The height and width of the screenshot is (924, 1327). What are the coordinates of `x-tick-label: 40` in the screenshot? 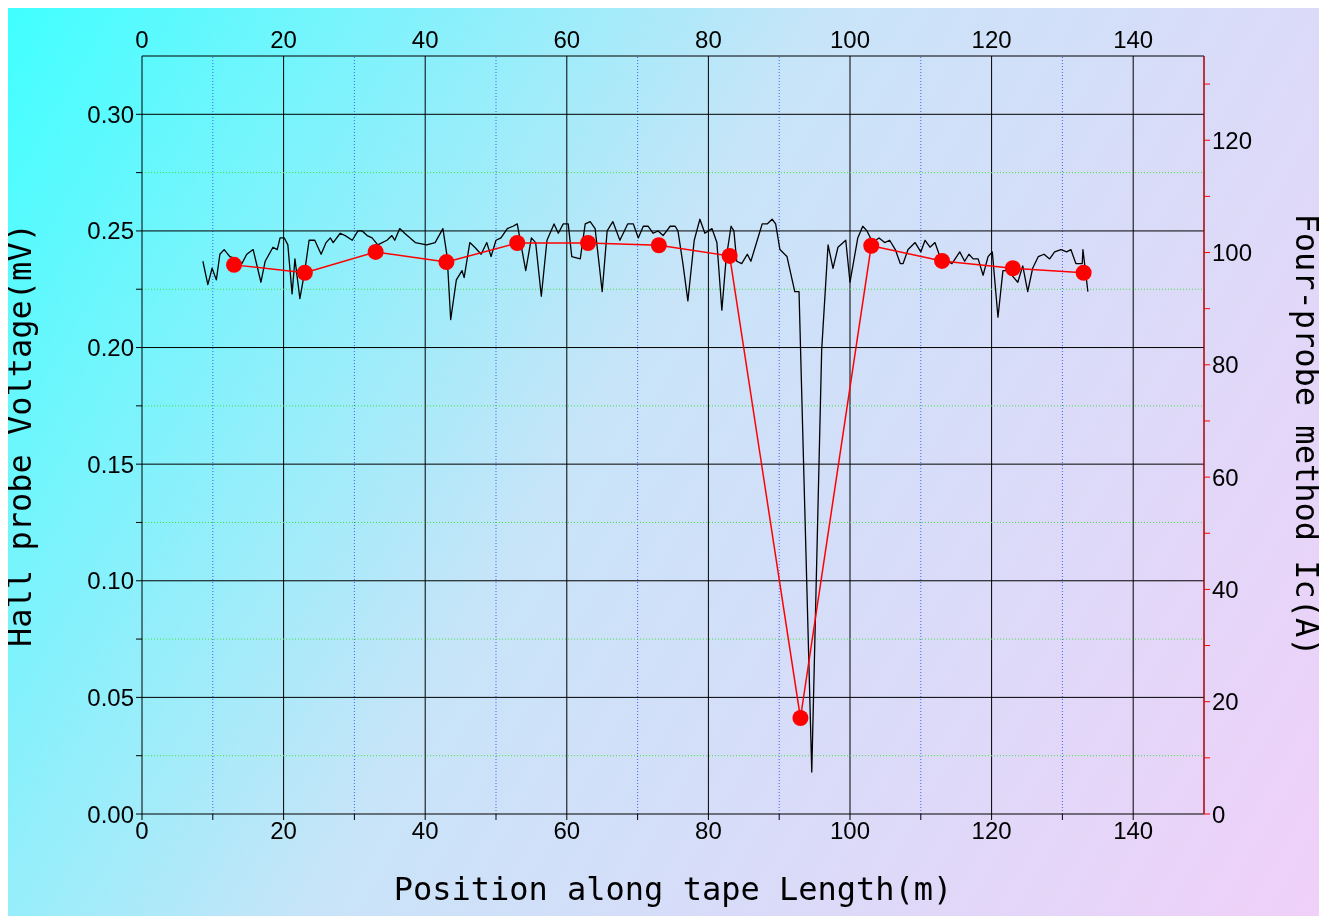 It's located at (425, 39).